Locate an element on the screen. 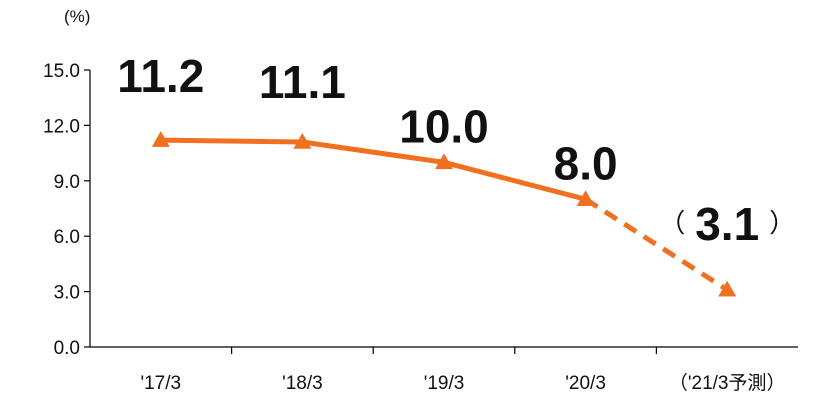 Image resolution: width=821 pixels, height=403 pixels. x-tick-label: '18/3 is located at coordinates (302, 383).